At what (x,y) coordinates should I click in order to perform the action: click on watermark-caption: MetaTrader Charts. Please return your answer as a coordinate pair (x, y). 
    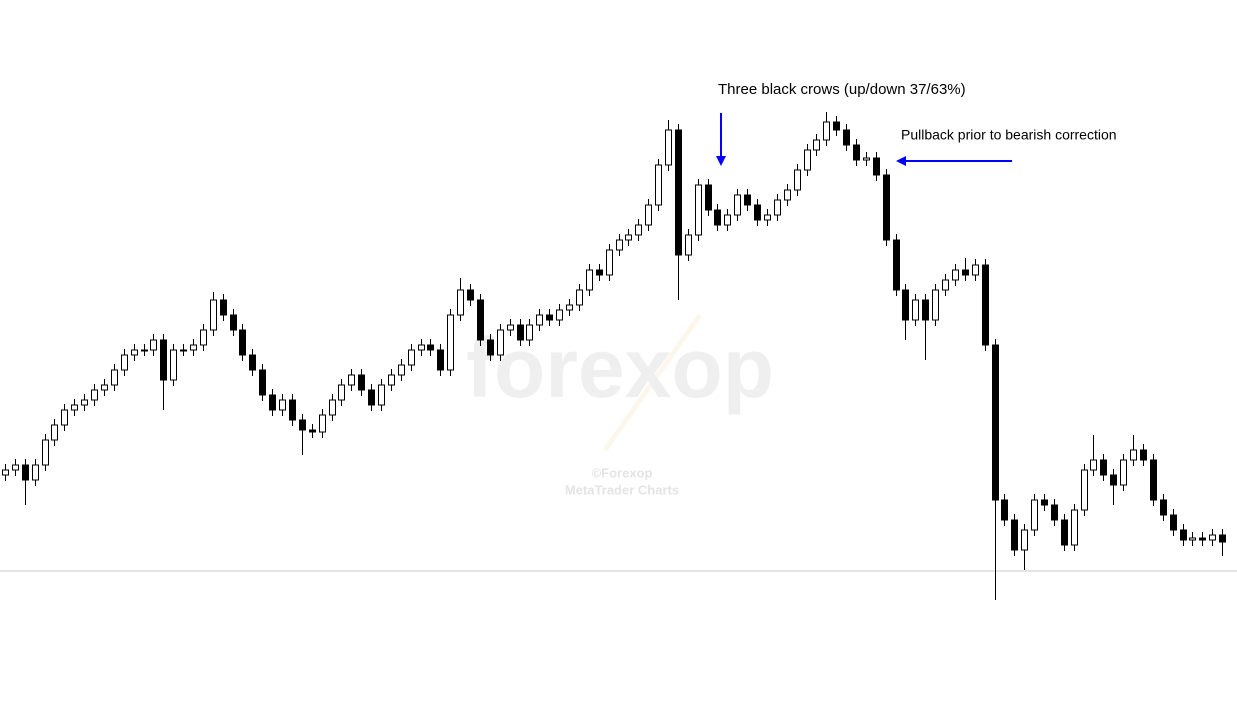
    Looking at the image, I should click on (622, 489).